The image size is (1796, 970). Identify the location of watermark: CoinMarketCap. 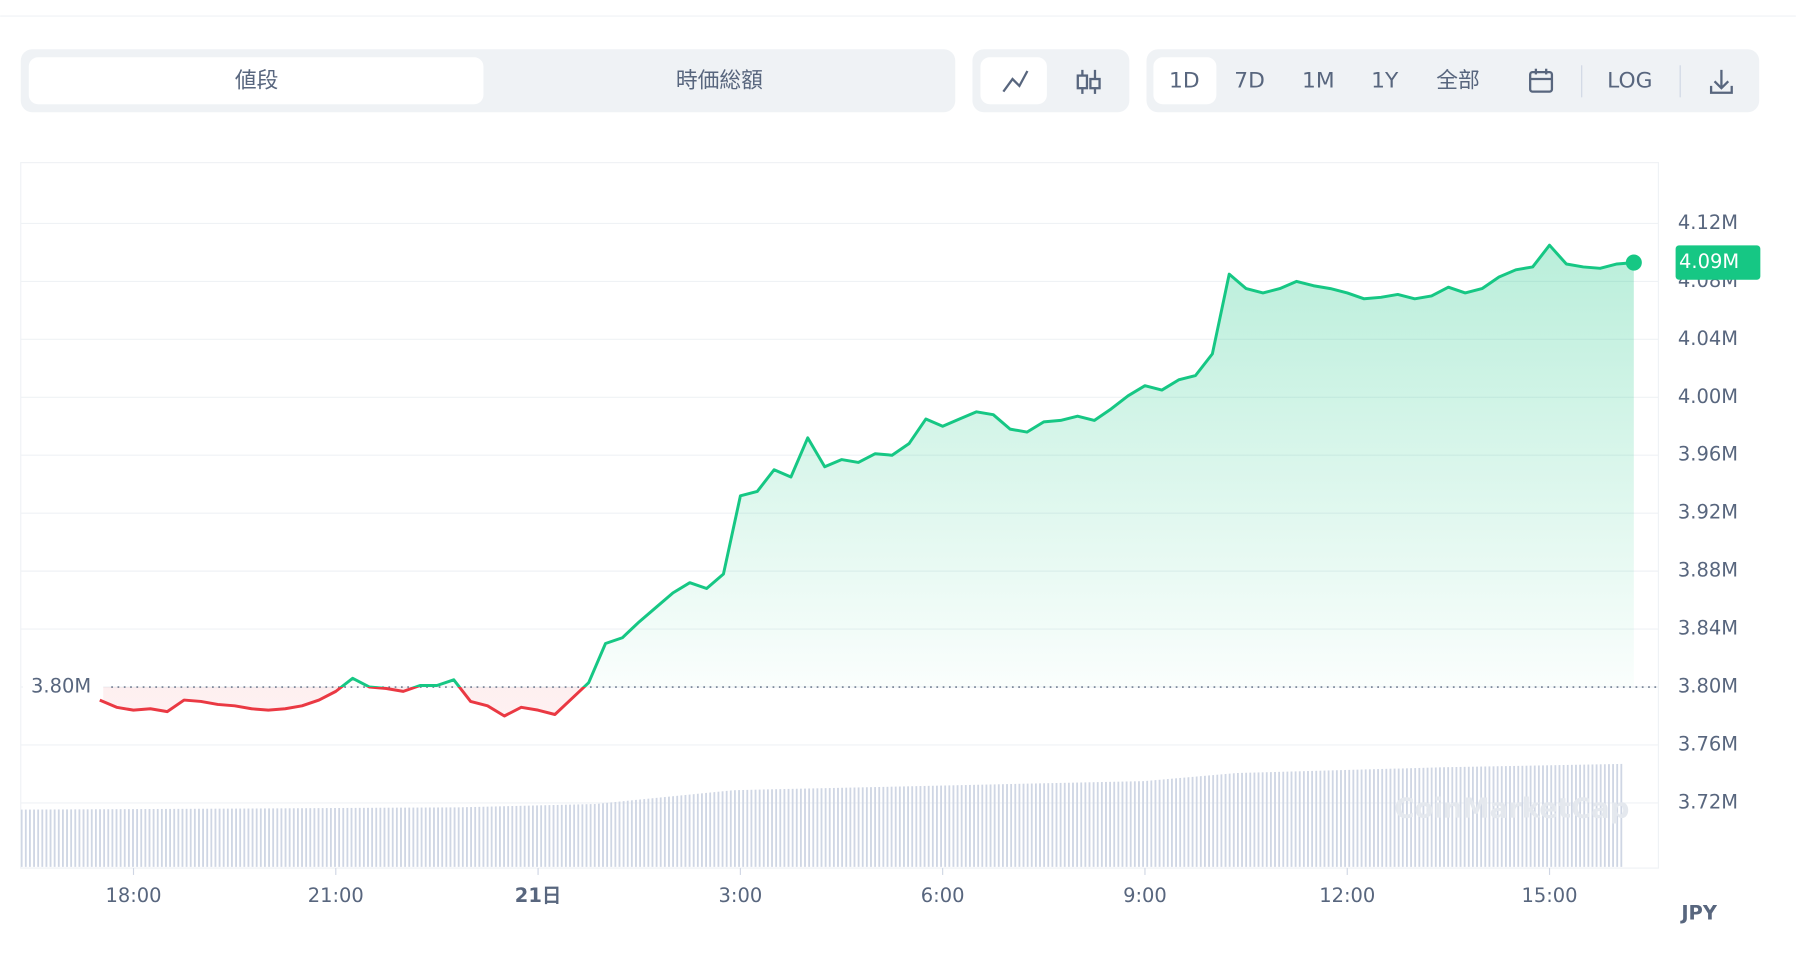
(1511, 809).